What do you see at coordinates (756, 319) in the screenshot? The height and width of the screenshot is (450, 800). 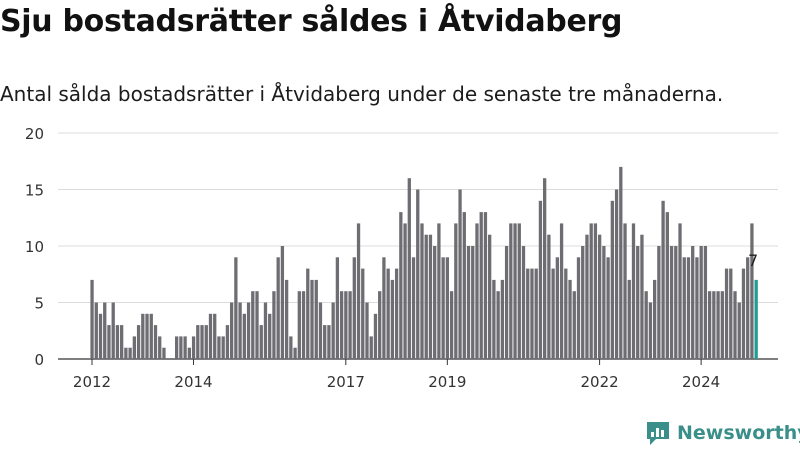 I see `bar-latest` at bounding box center [756, 319].